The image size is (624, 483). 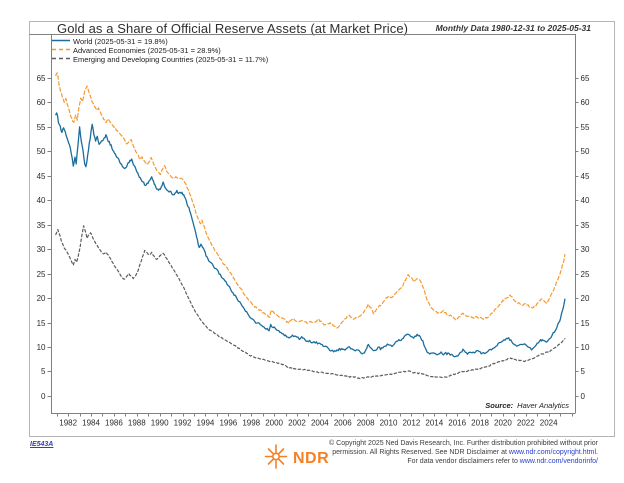 What do you see at coordinates (41, 102) in the screenshot?
I see `y-axis-tick-label-left: 60` at bounding box center [41, 102].